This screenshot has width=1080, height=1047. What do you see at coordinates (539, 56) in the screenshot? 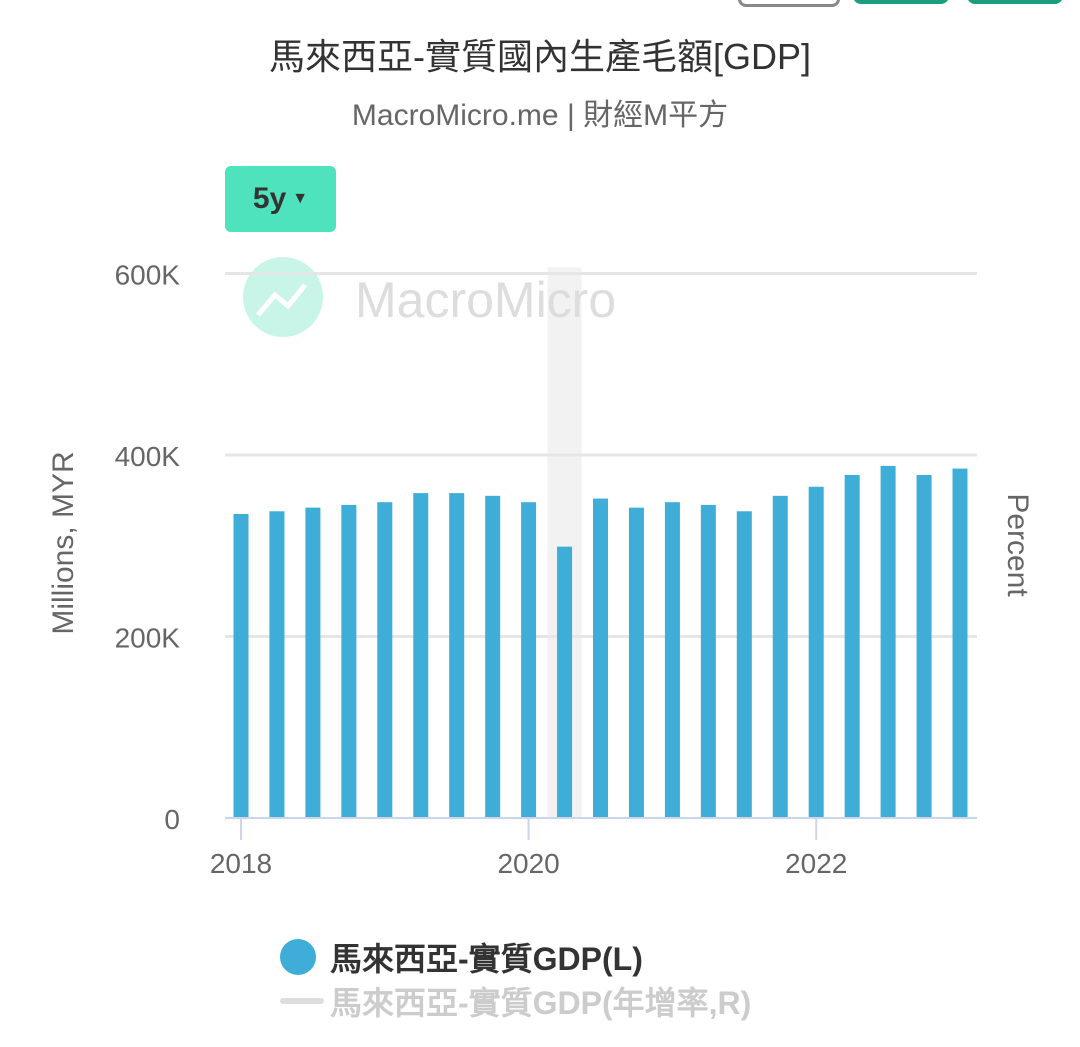
I see `chart-title: 馬來西亞-實質國內生產毛額[GDP]` at bounding box center [539, 56].